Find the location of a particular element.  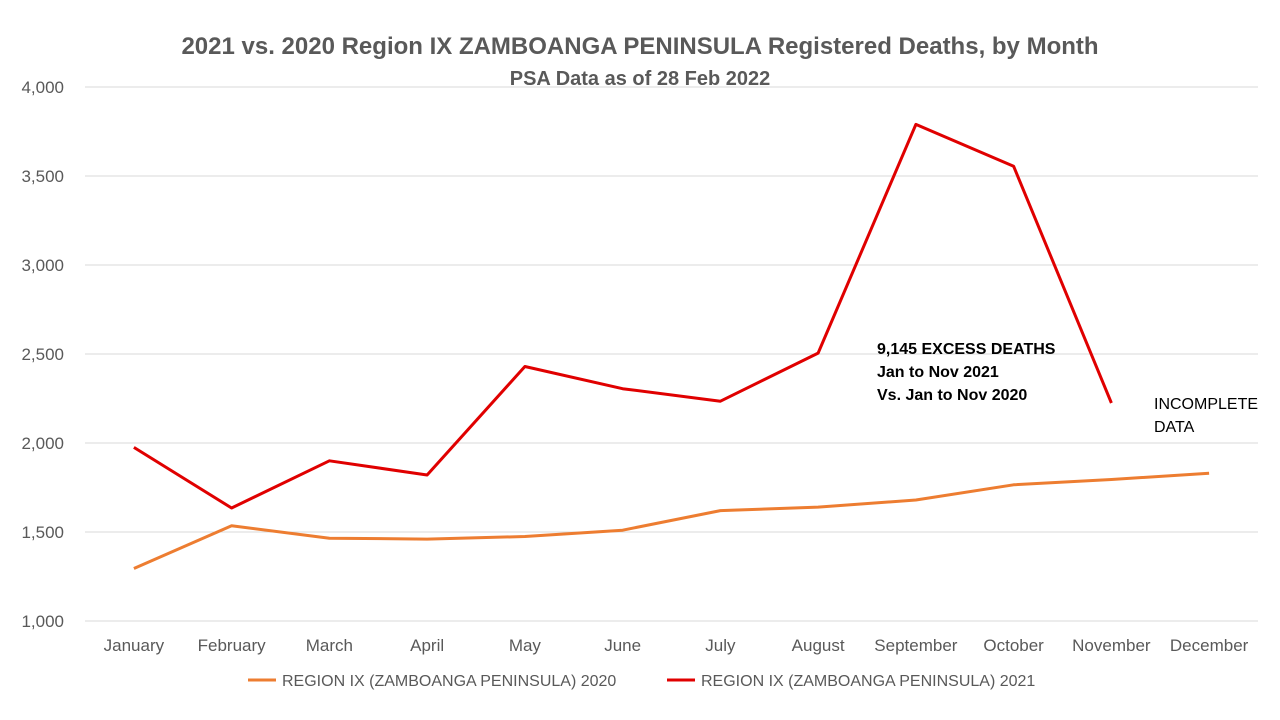

y-tick-label: 3,500 is located at coordinates (42, 176).